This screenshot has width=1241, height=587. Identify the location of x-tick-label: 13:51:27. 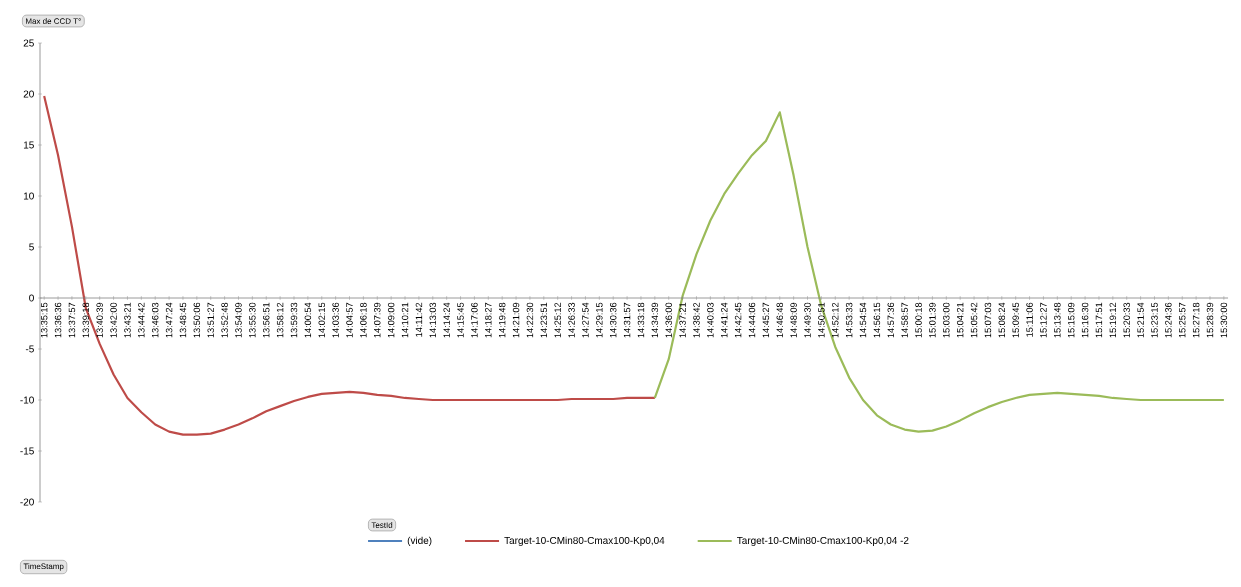
(210, 320).